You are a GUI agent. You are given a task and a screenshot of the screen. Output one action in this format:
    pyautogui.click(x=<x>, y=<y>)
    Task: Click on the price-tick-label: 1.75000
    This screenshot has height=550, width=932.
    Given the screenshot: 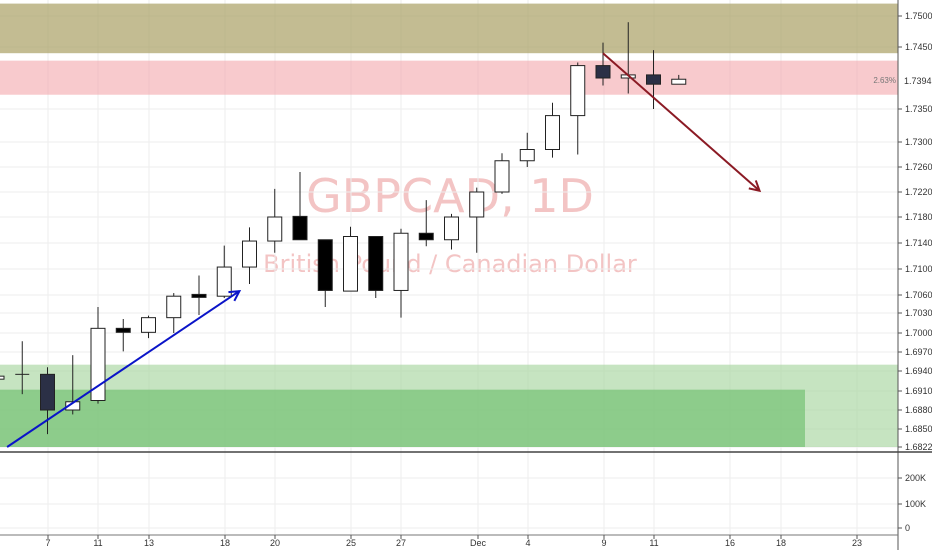 What is the action you would take?
    pyautogui.click(x=918, y=16)
    